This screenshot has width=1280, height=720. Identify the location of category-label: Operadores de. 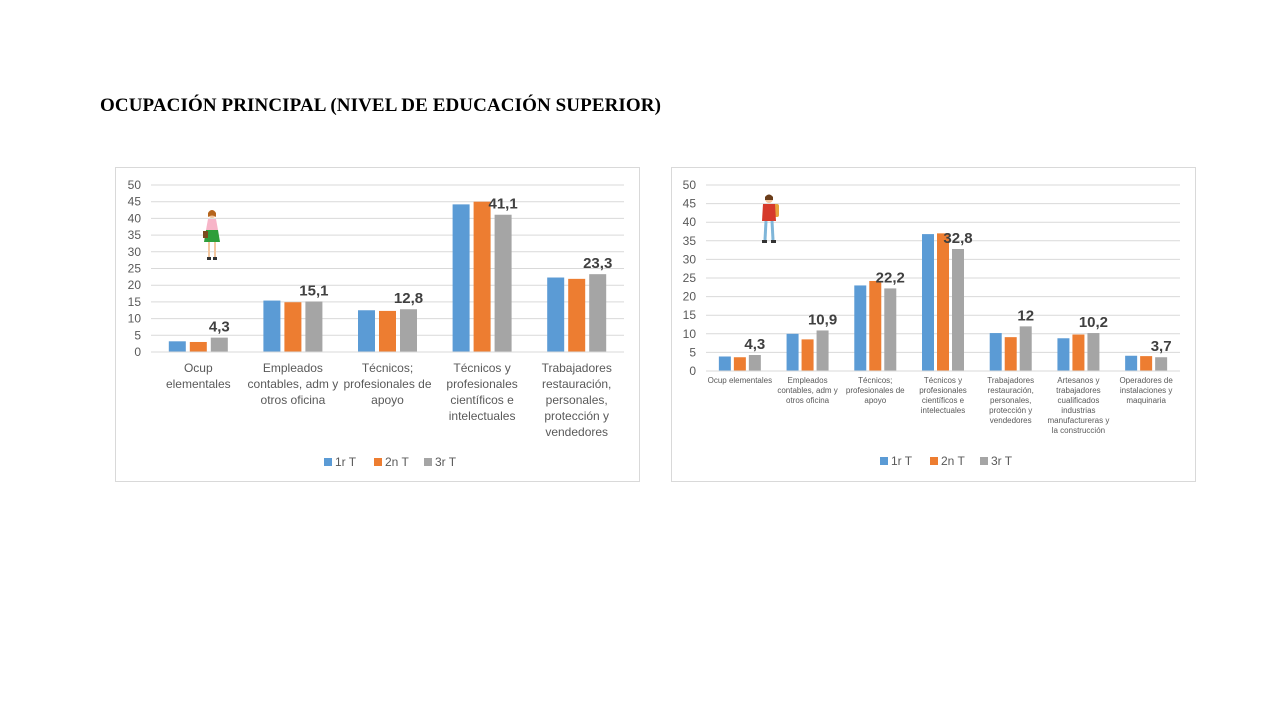
(1146, 380).